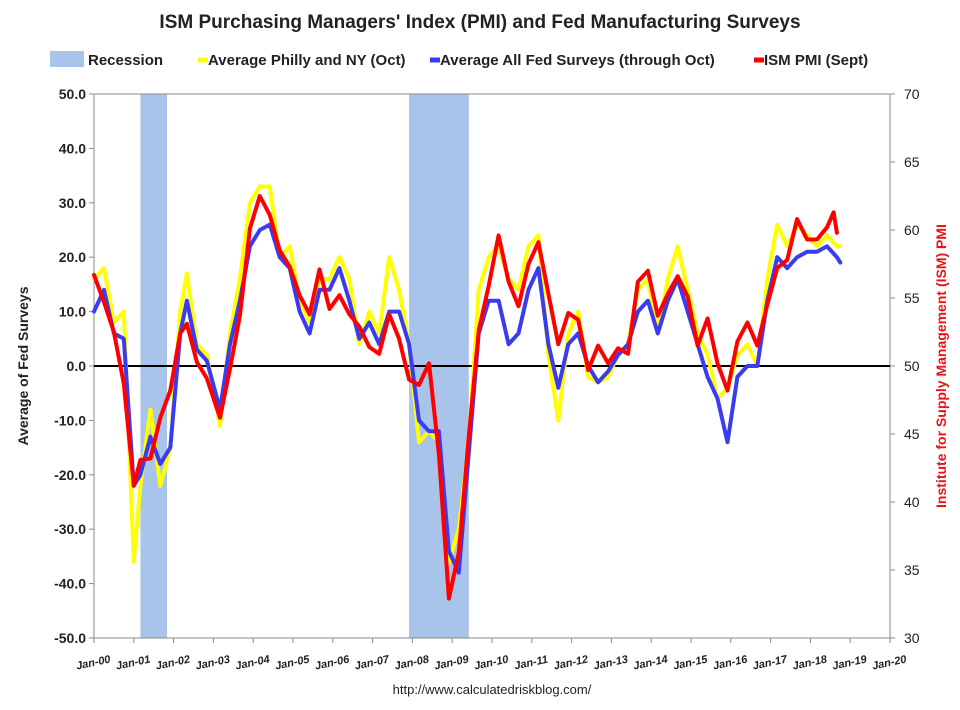  Describe the element at coordinates (93, 662) in the screenshot. I see `x-tick-label: Jan-00` at that location.